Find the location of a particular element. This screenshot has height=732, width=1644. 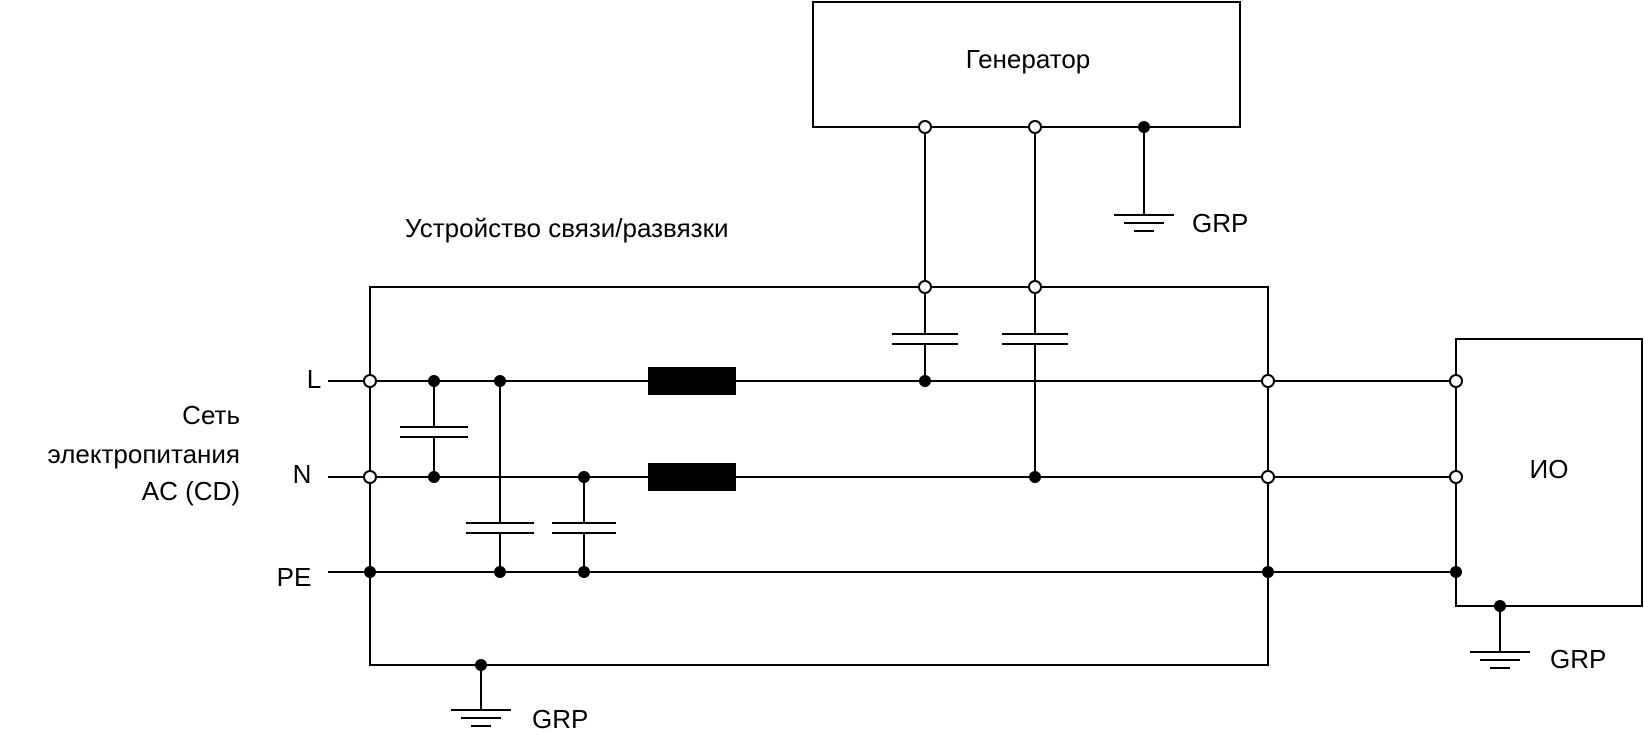

generator-ground: GRP is located at coordinates (1181, 182).